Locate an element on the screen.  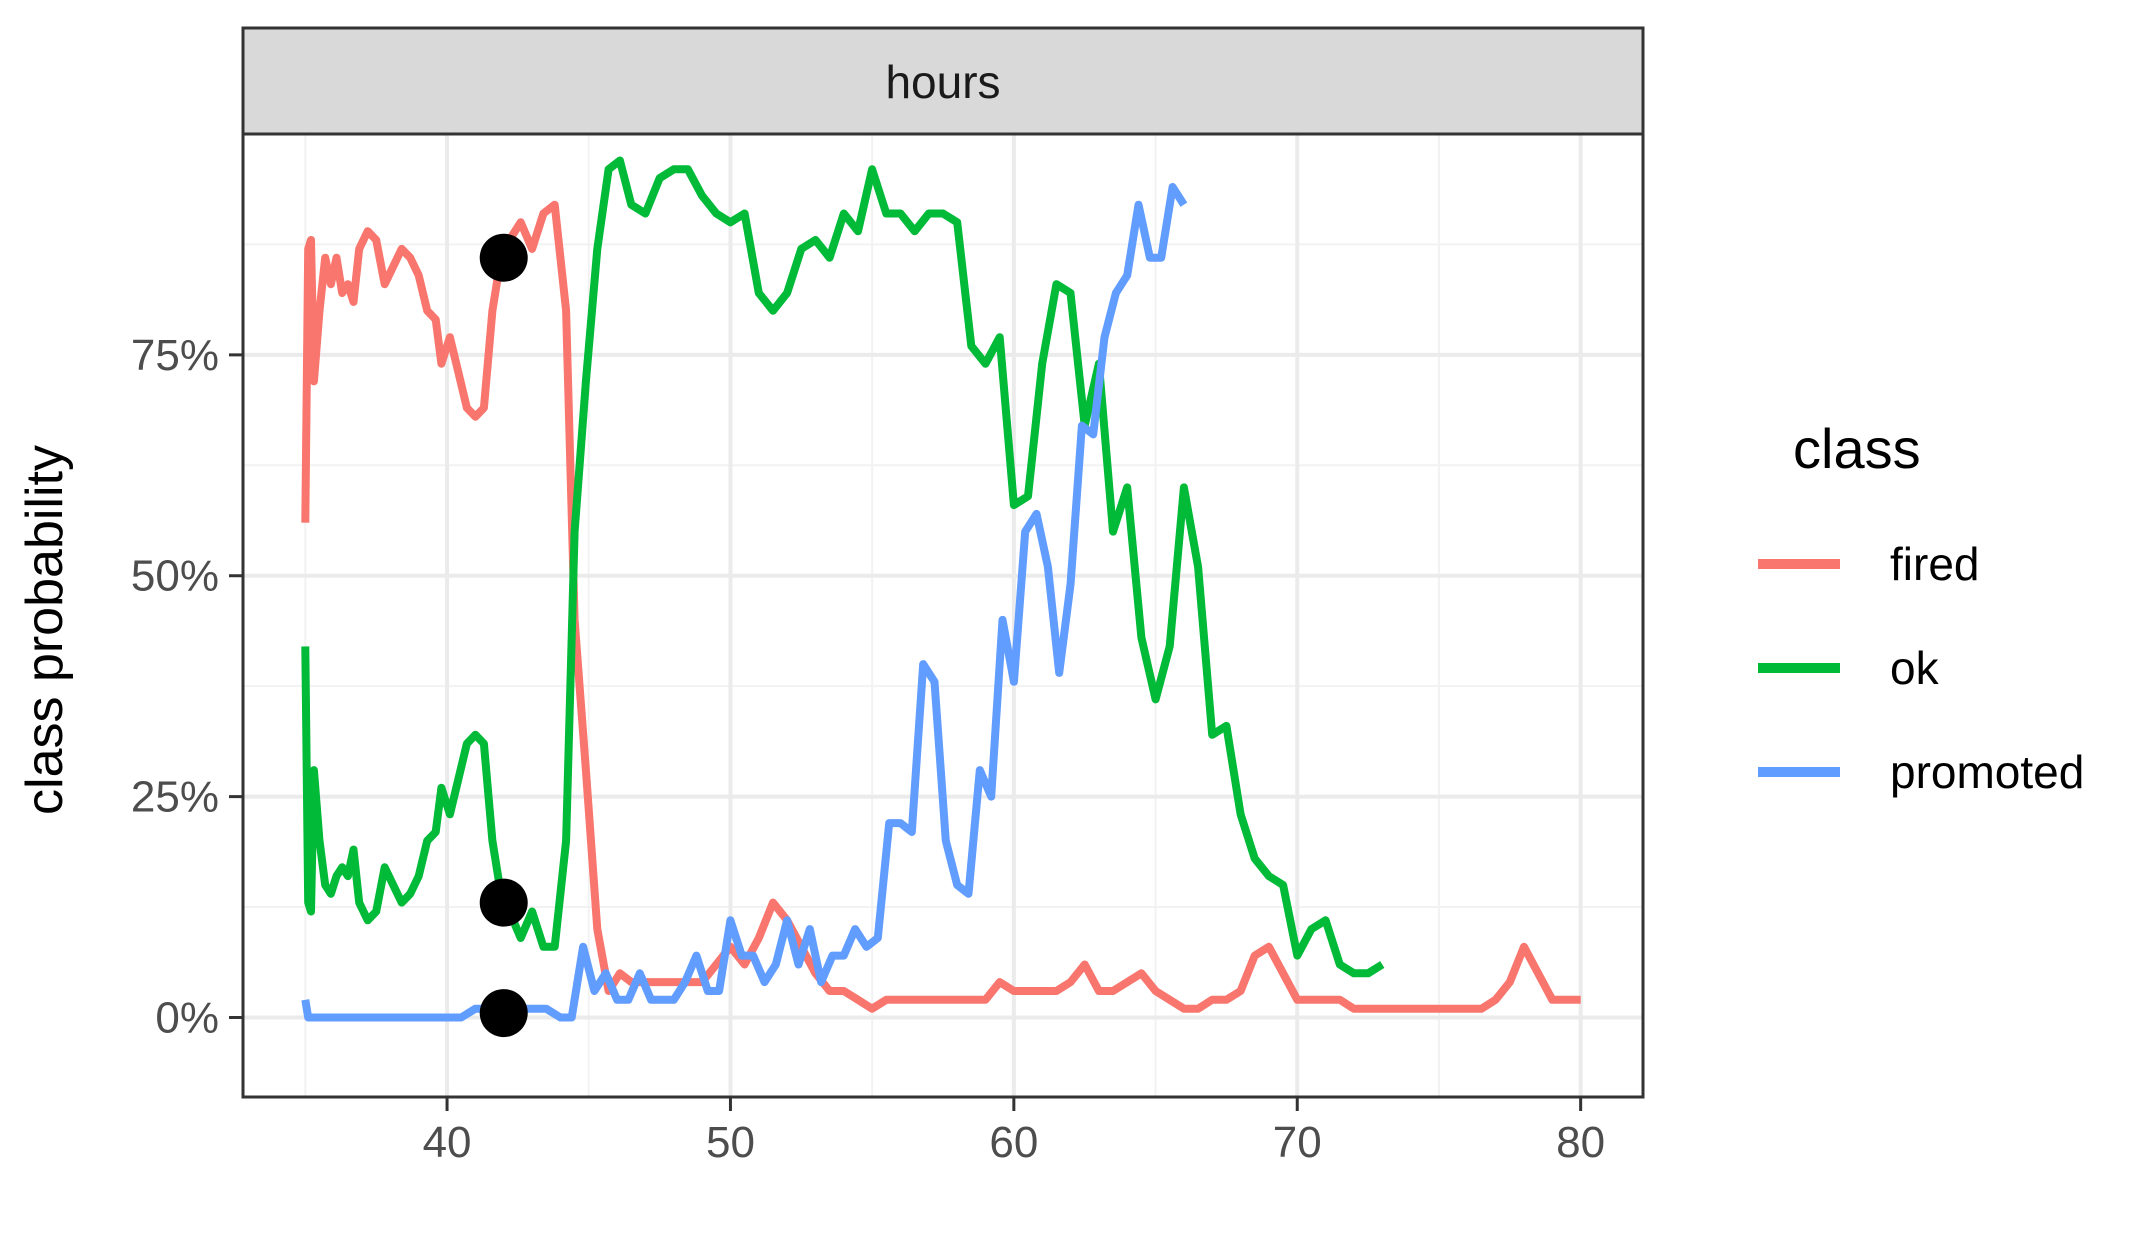
x-tick-label: 40 is located at coordinates (447, 1142).